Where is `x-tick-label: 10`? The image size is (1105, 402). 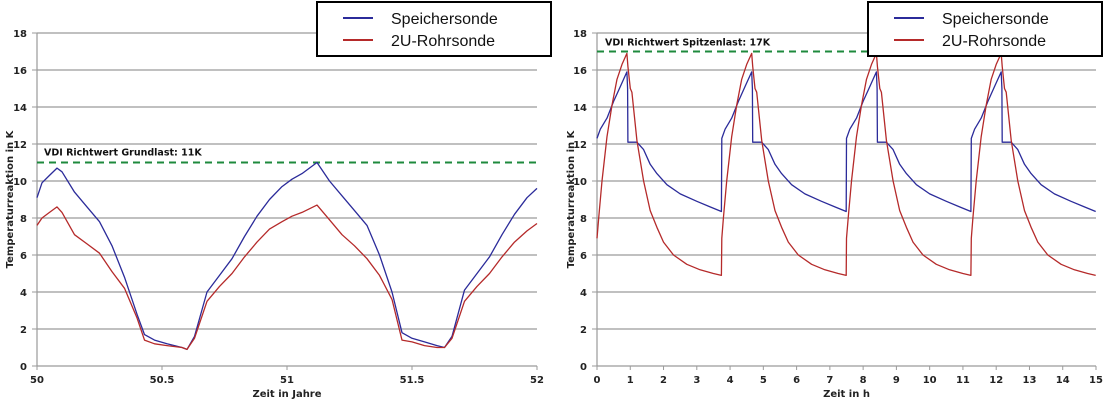 x-tick-label: 10 is located at coordinates (930, 380).